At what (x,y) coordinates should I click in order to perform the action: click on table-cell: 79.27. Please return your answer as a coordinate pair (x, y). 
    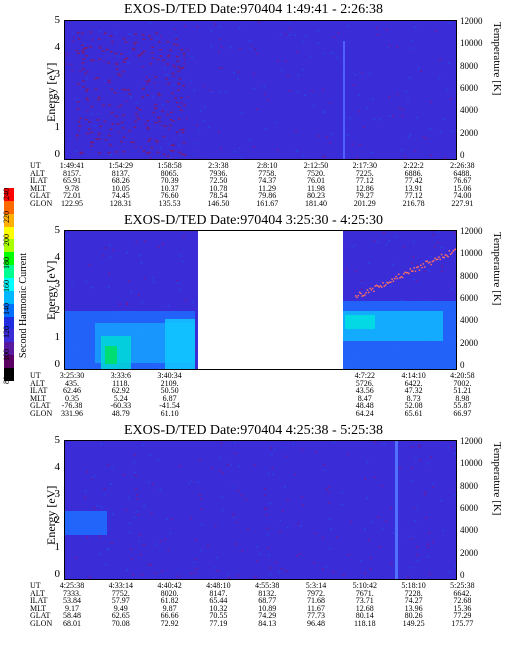
    Looking at the image, I should click on (364, 196).